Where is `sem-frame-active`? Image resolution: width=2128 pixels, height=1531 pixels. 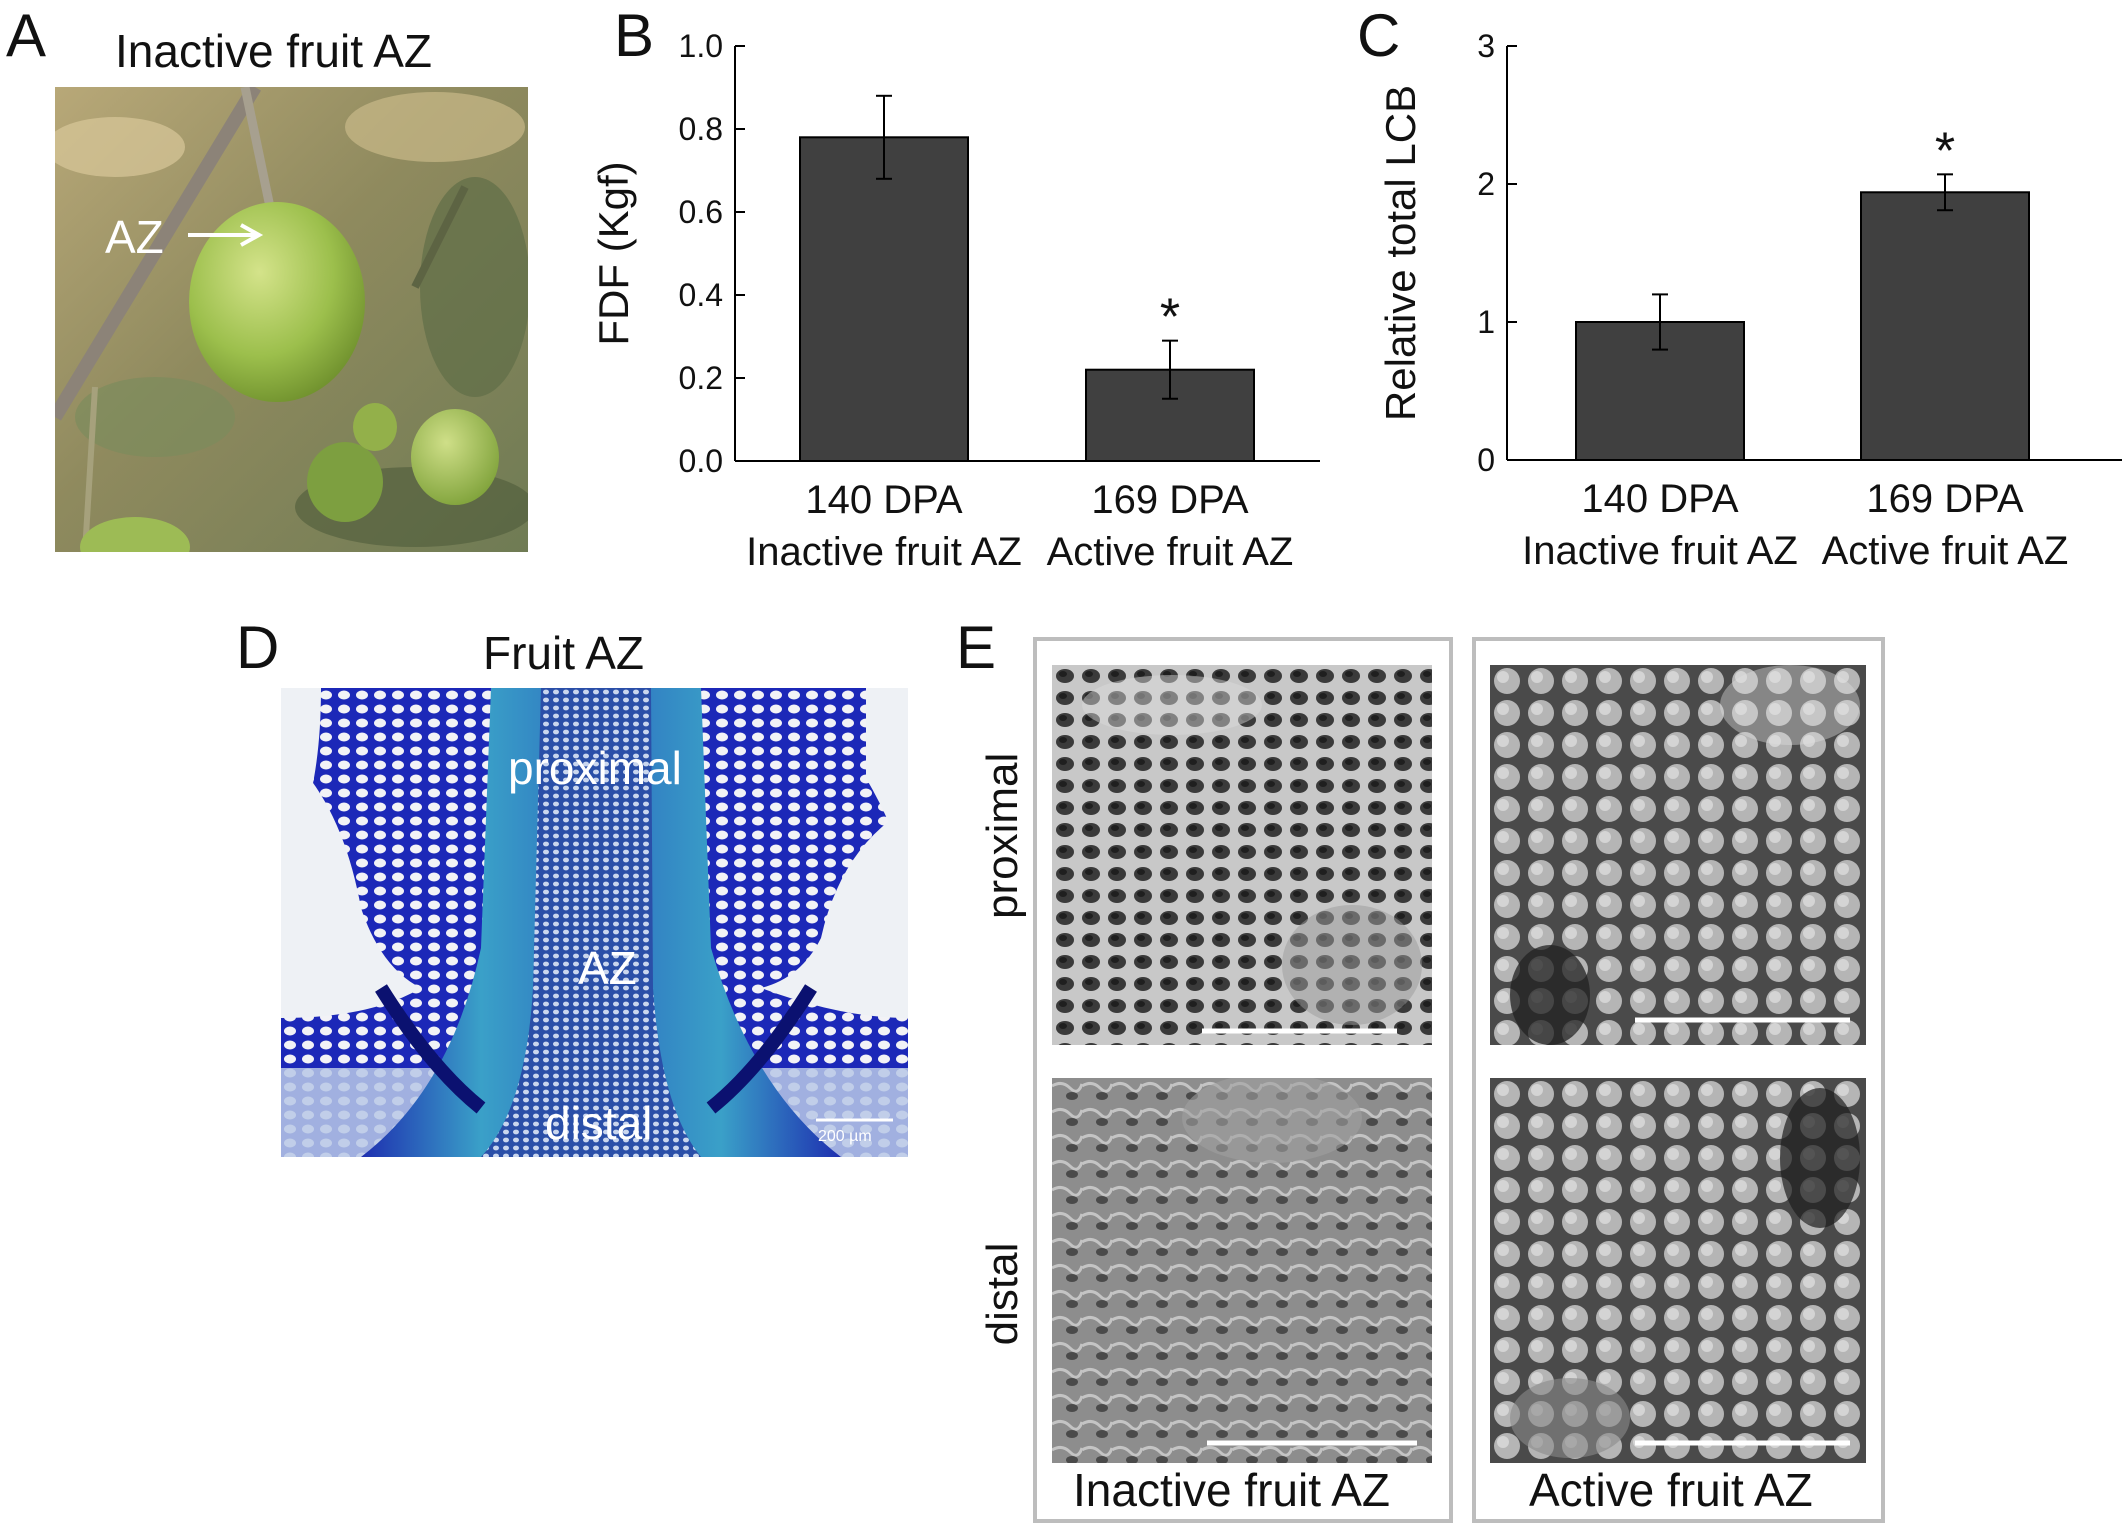 sem-frame-active is located at coordinates (1678, 1080).